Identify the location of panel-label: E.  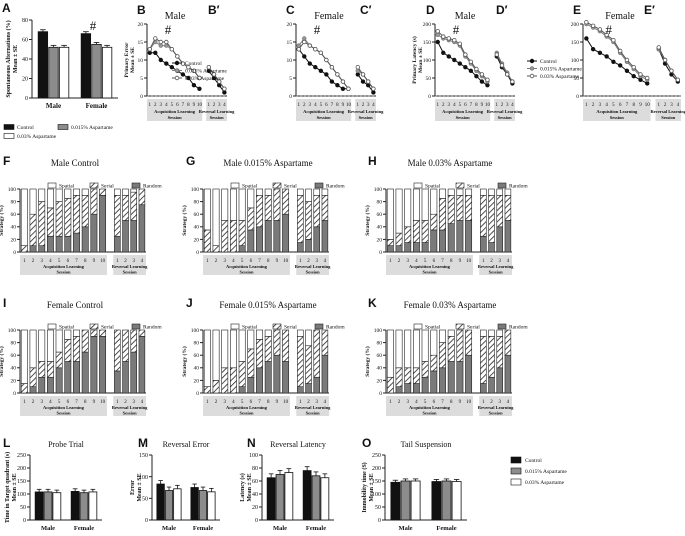
(577, 10).